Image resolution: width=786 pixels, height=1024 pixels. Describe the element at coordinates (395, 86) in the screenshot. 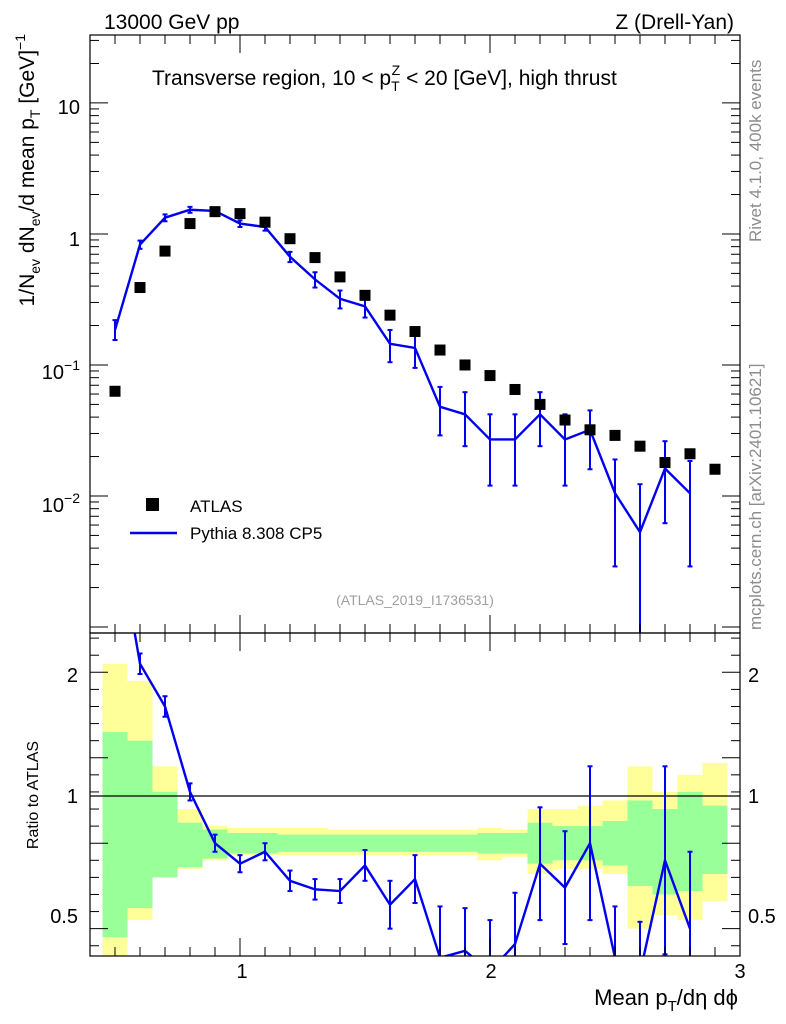

I see `title-sub-T: T` at that location.